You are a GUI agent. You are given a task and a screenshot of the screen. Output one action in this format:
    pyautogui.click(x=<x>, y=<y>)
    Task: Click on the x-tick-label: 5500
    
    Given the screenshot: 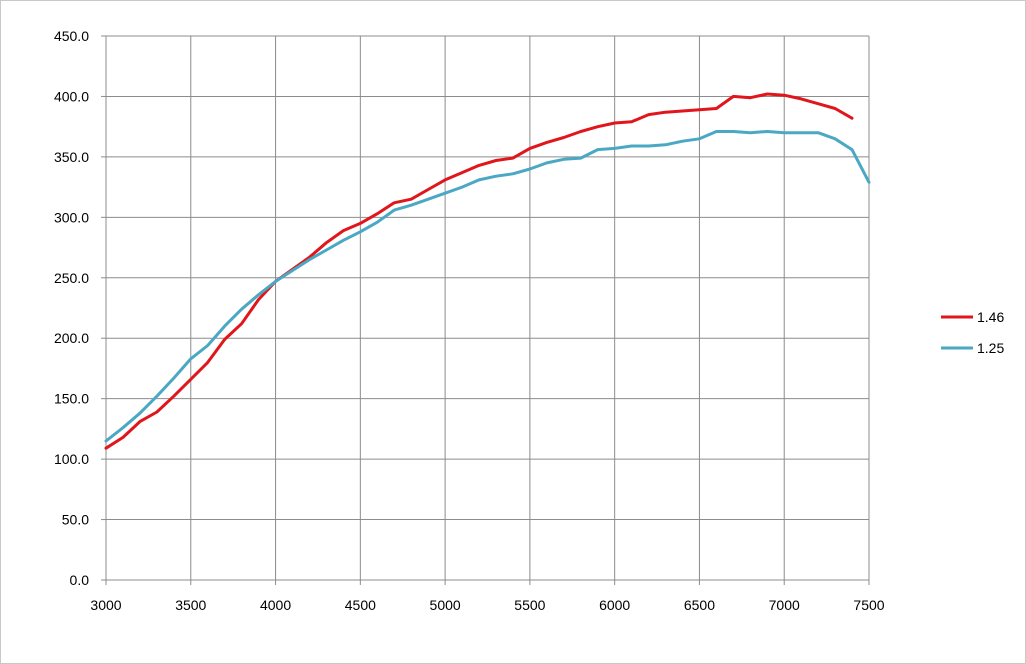 What is the action you would take?
    pyautogui.click(x=529, y=605)
    